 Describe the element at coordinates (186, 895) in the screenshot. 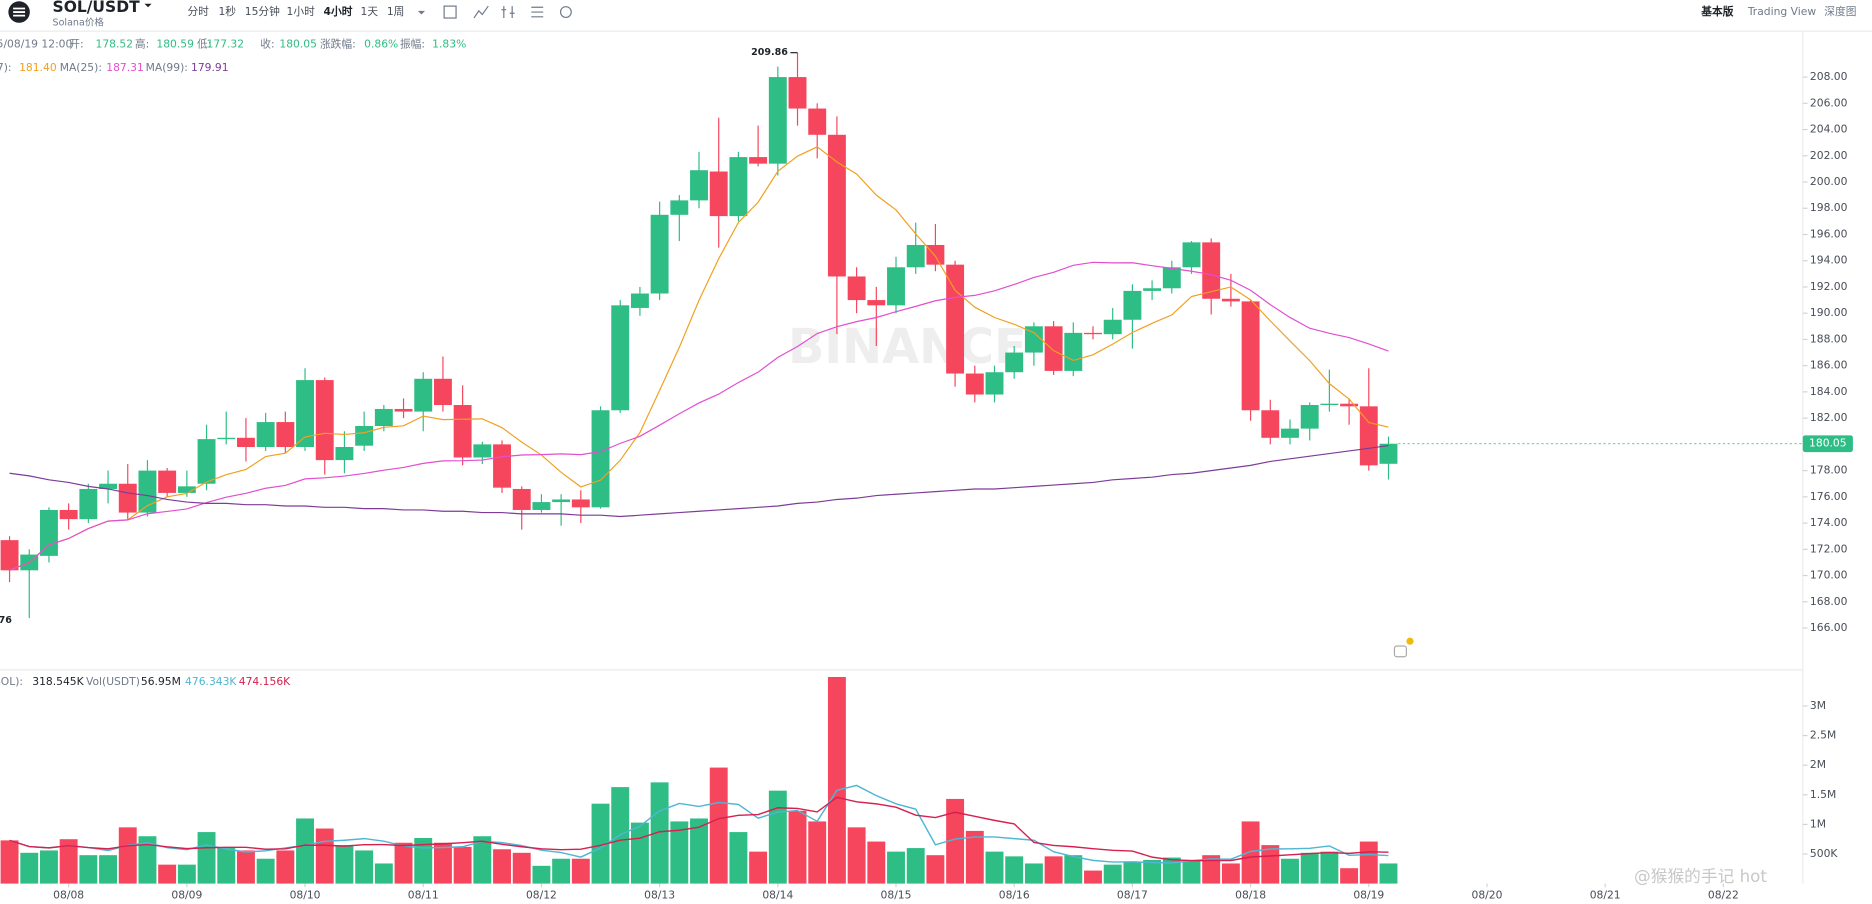

I see `x-tick-label: 08/09` at that location.